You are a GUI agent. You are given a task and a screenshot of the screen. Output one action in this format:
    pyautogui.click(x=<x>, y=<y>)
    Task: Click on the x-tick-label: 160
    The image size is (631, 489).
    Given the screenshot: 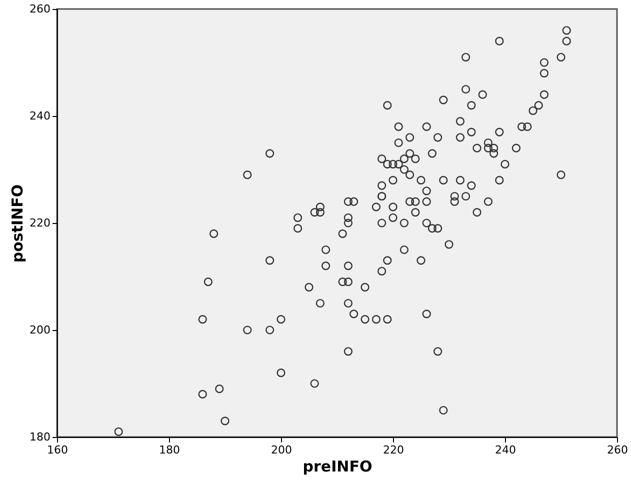 What is the action you would take?
    pyautogui.click(x=57, y=450)
    